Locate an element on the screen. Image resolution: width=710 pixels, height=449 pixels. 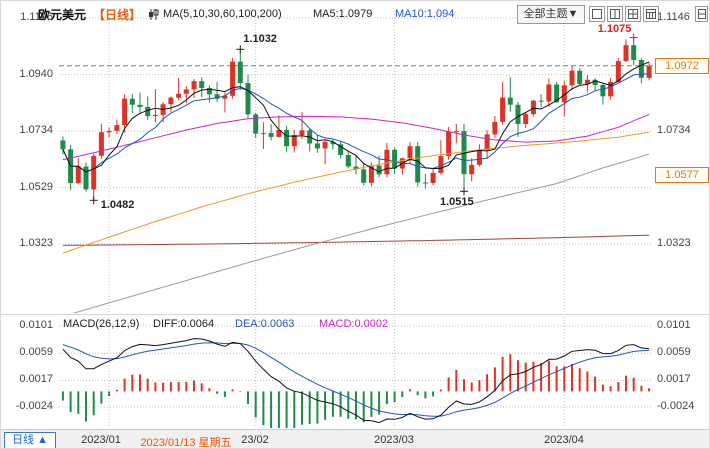
x-axis-label: 2023/04 is located at coordinates (564, 440).